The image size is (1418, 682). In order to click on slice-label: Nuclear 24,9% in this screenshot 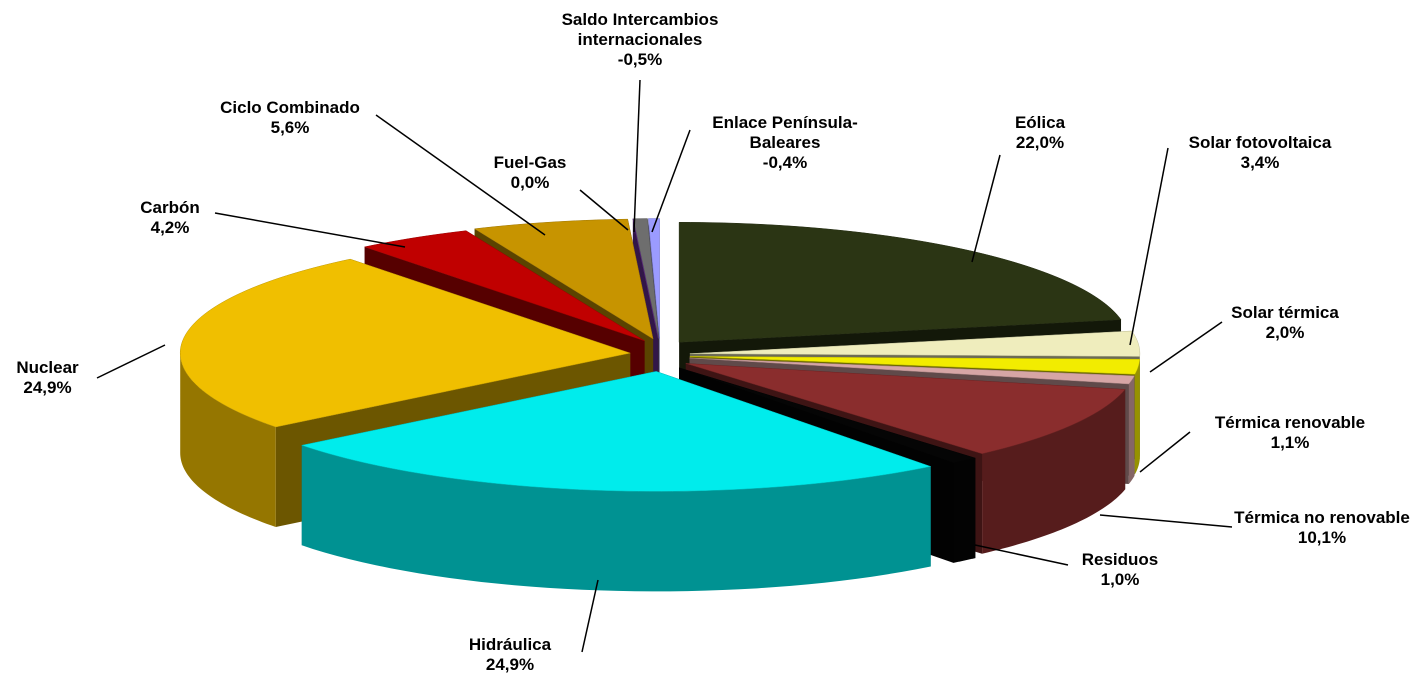, I will do `click(47, 378)`.